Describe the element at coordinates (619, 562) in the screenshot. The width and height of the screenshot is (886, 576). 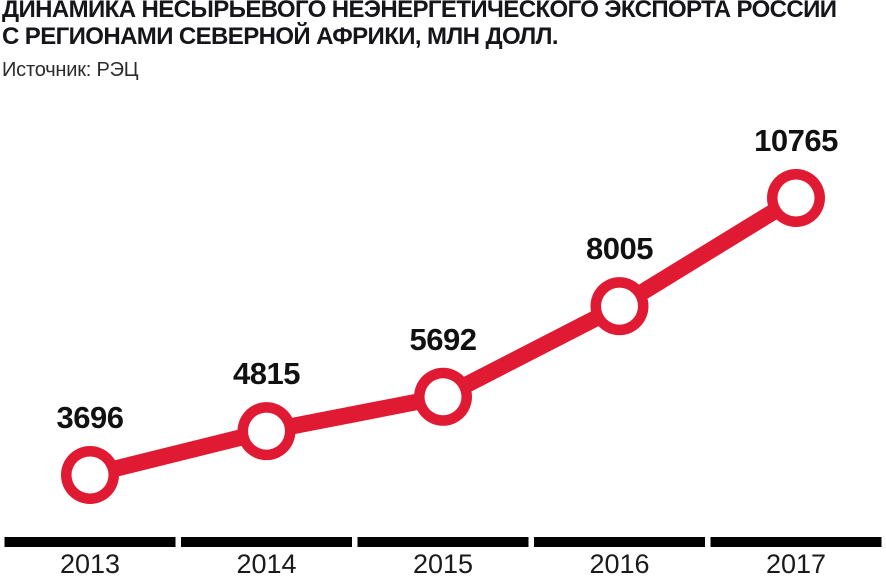
I see `x-axis-label-2016: 2016` at that location.